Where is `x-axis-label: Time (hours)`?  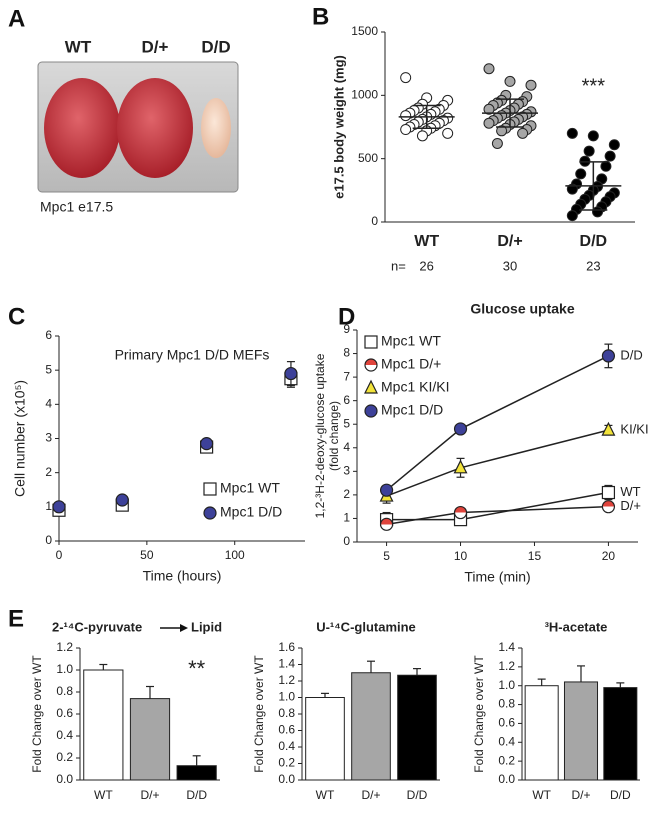
x-axis-label: Time (hours) is located at coordinates (182, 576).